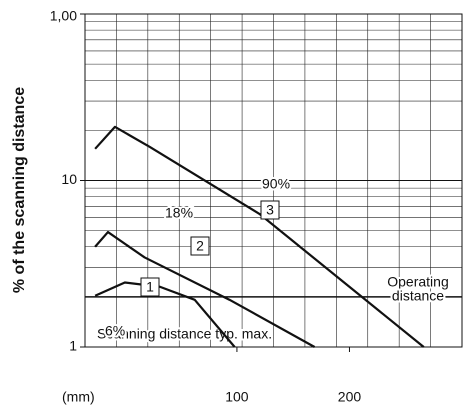 The image size is (463, 419). Describe the element at coordinates (417, 282) in the screenshot. I see `operating-label: Operating` at that location.